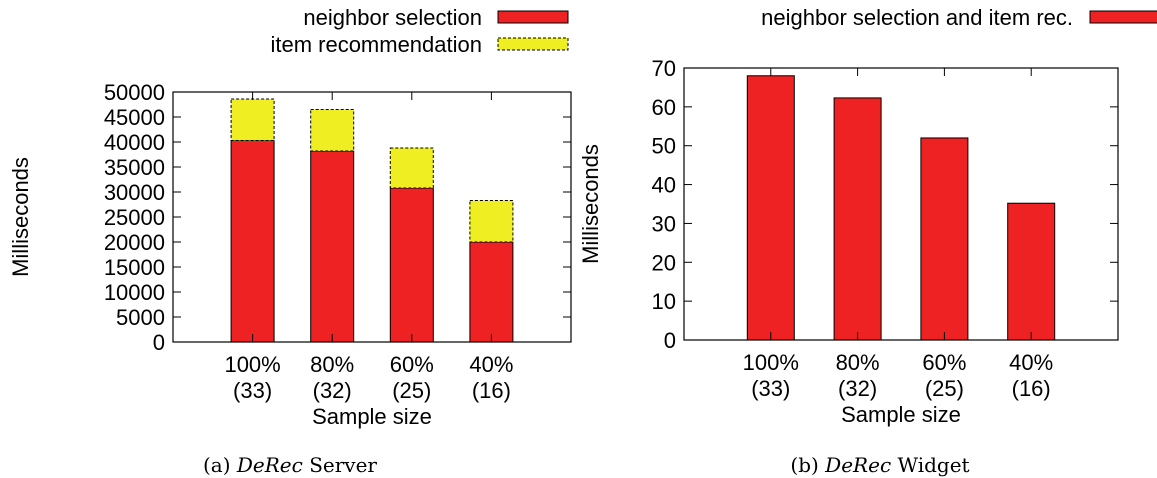 This screenshot has height=478, width=1157. What do you see at coordinates (220, 465) in the screenshot?
I see `caption-prefix: (a)` at bounding box center [220, 465].